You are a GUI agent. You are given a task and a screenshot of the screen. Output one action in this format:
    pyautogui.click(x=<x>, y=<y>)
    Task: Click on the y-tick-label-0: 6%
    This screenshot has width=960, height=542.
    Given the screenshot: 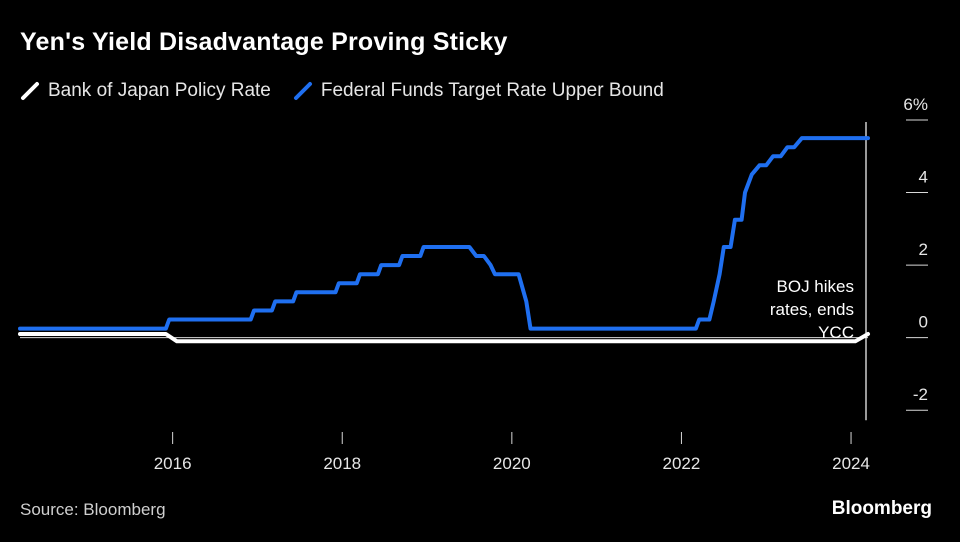 What is the action you would take?
    pyautogui.click(x=915, y=104)
    